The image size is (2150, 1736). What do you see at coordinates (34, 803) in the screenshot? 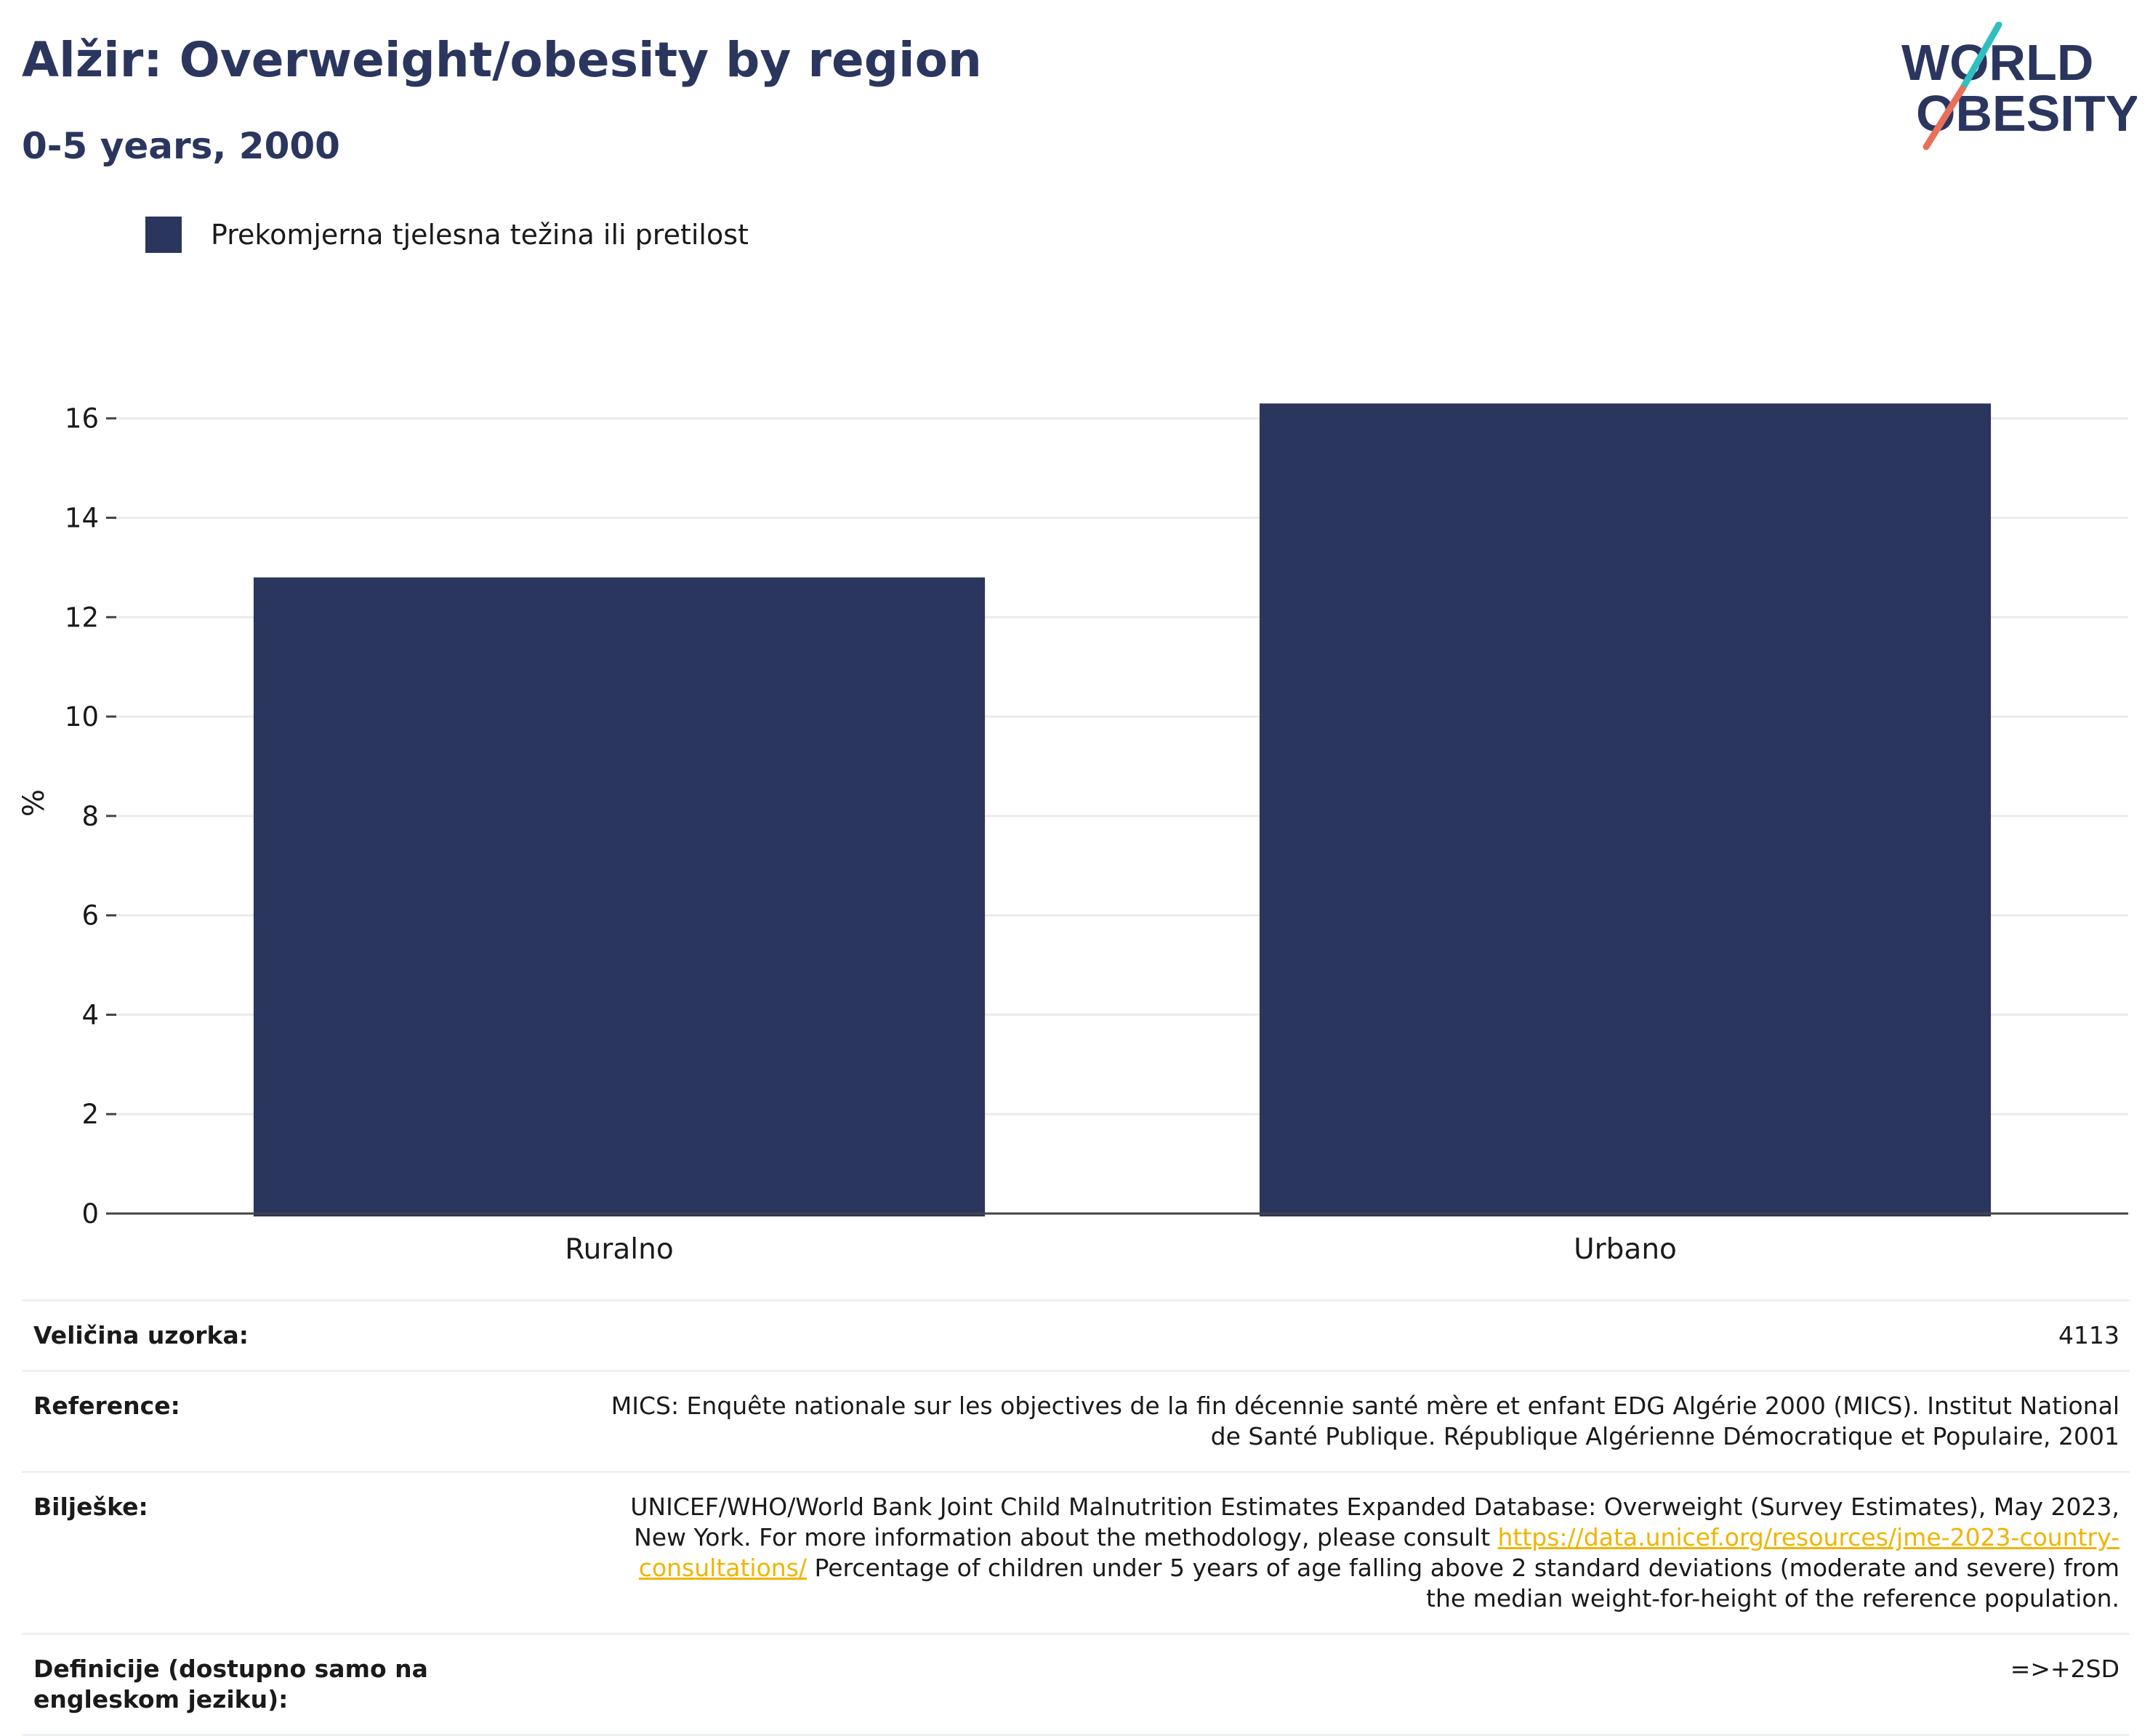
I see `y-axis-title: %` at bounding box center [34, 803].